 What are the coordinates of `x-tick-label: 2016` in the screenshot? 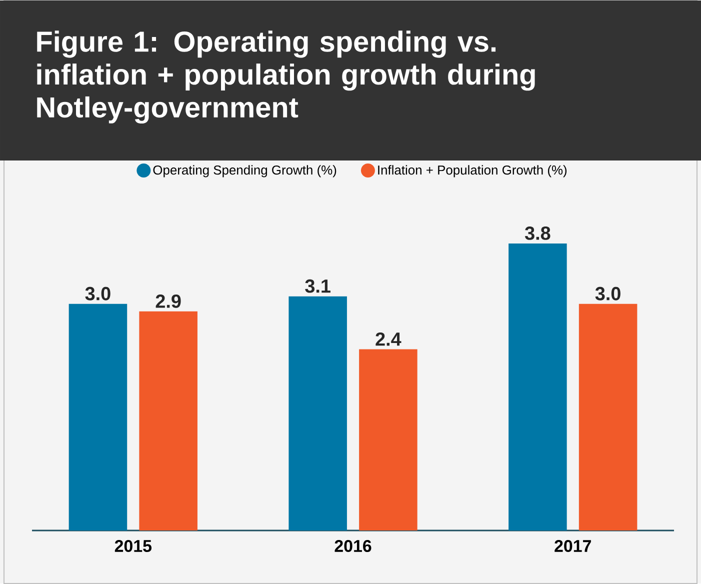 It's located at (353, 546).